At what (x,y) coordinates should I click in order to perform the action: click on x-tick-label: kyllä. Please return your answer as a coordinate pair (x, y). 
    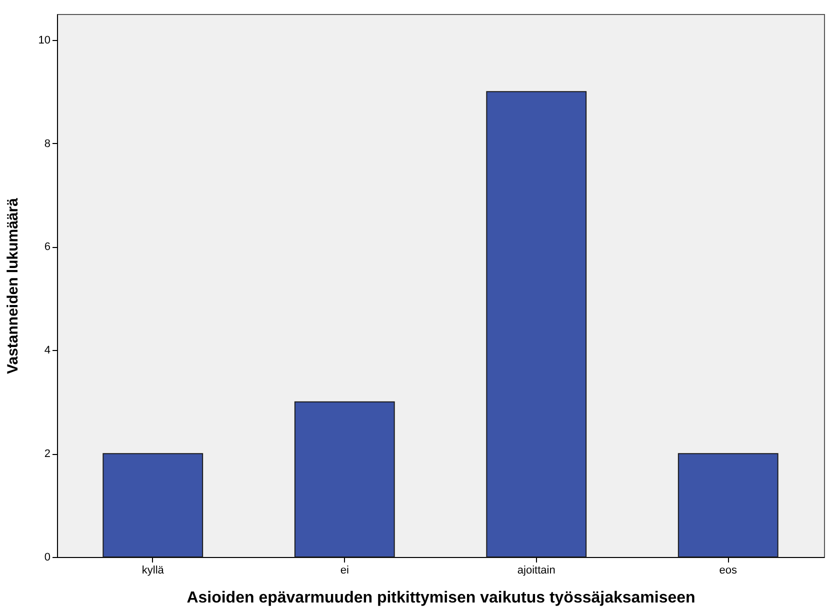
    Looking at the image, I should click on (153, 570).